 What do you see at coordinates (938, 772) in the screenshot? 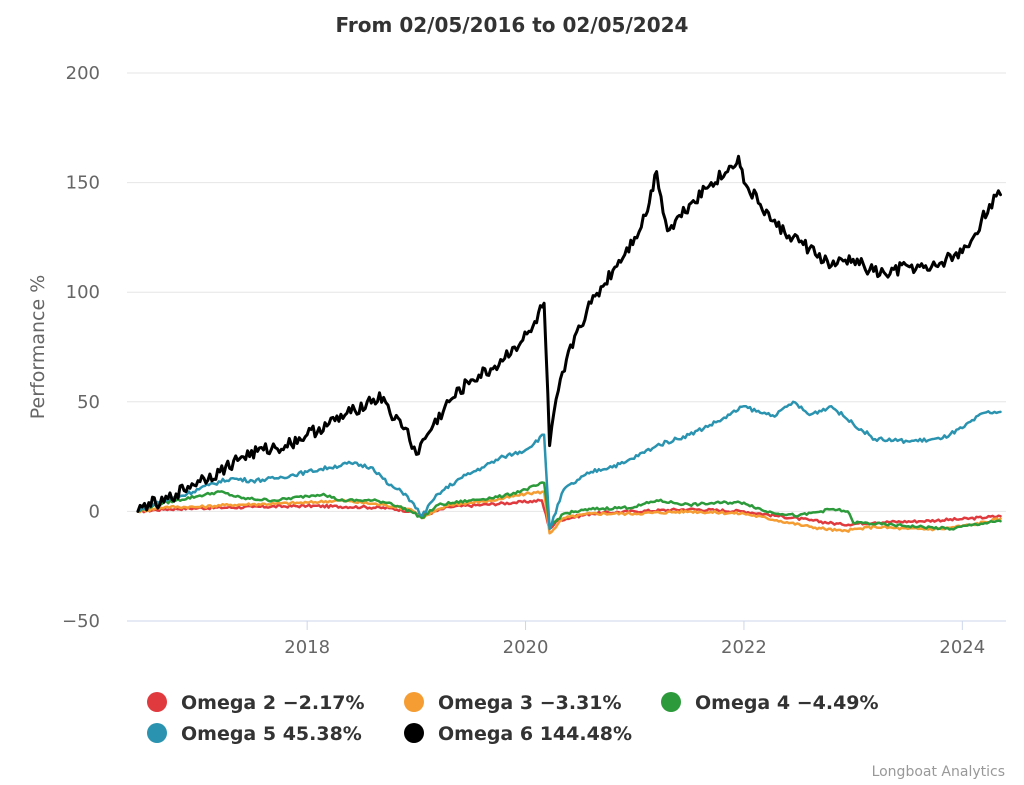
I see `credit-label: Longboat Analytics` at bounding box center [938, 772].